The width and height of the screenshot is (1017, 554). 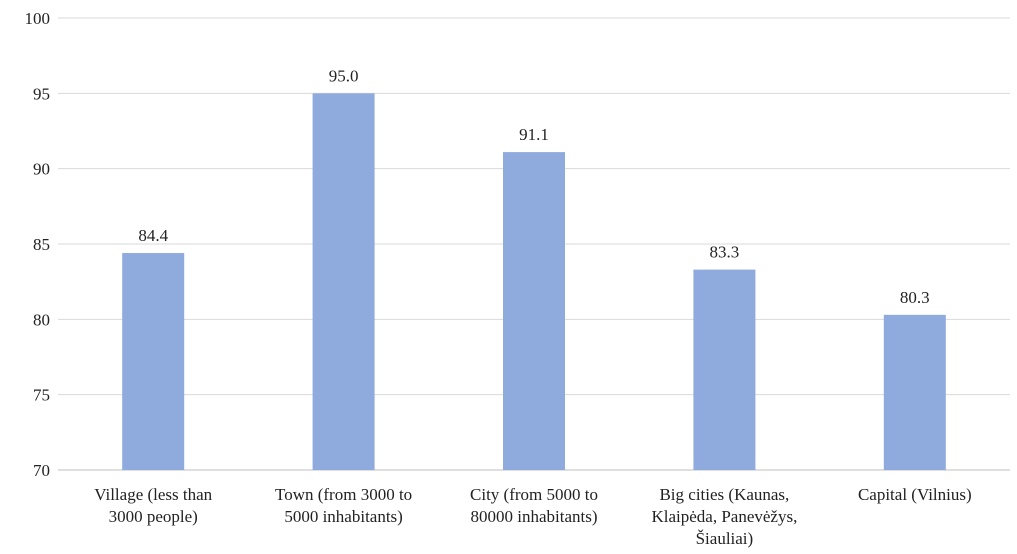 I want to click on bar-value-label: 80.3, so click(x=915, y=297).